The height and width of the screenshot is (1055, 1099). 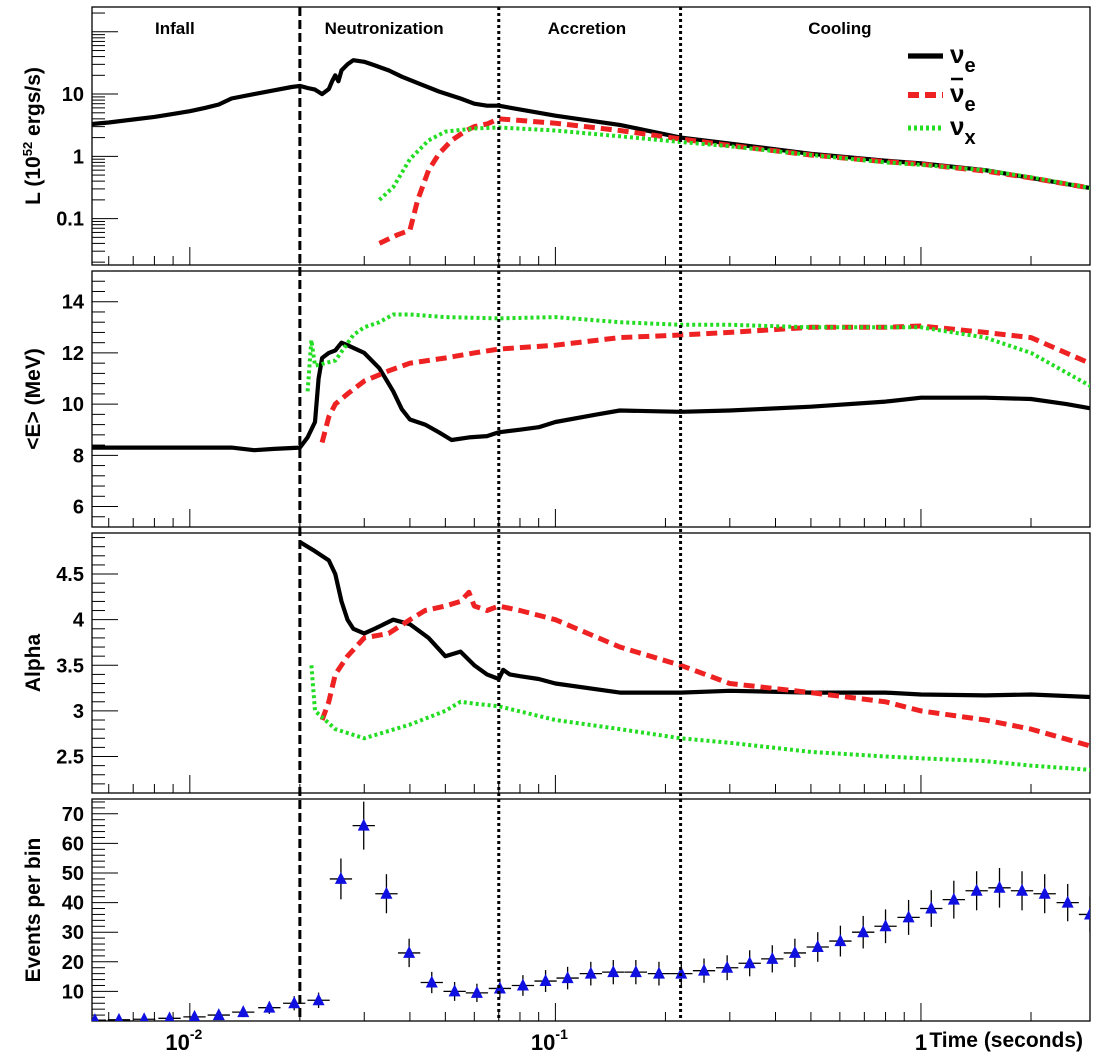 I want to click on y-tick-label: 60, so click(x=73, y=844).